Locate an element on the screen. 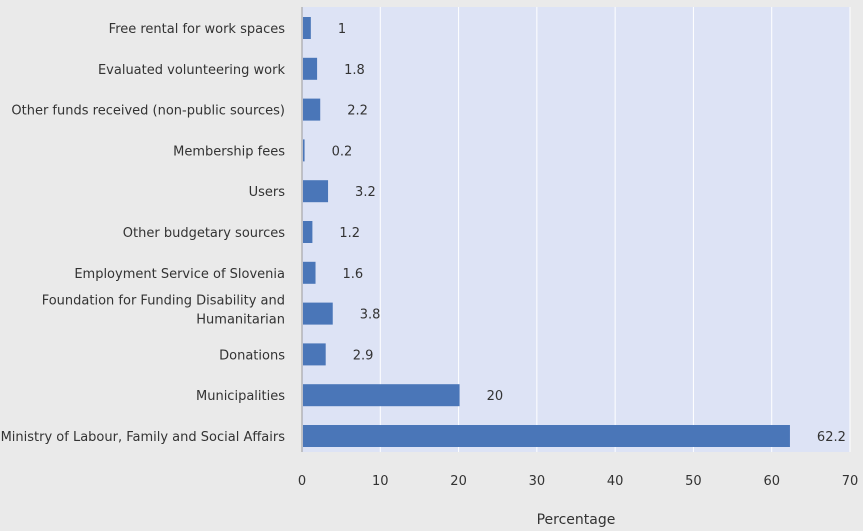  x-tick-label: 30 is located at coordinates (537, 481).